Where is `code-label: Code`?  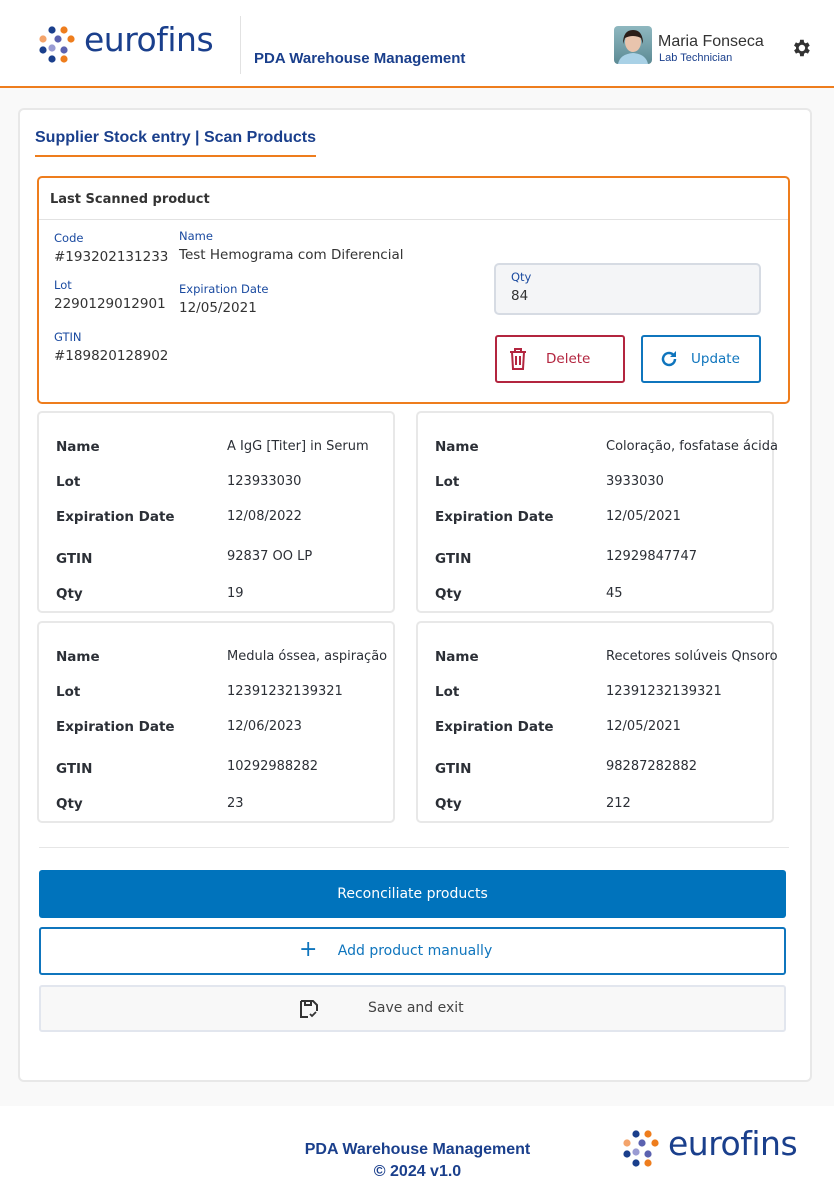
code-label: Code is located at coordinates (69, 238).